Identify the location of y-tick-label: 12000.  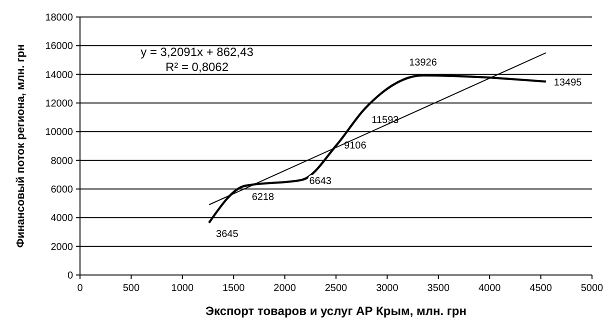
(59, 104).